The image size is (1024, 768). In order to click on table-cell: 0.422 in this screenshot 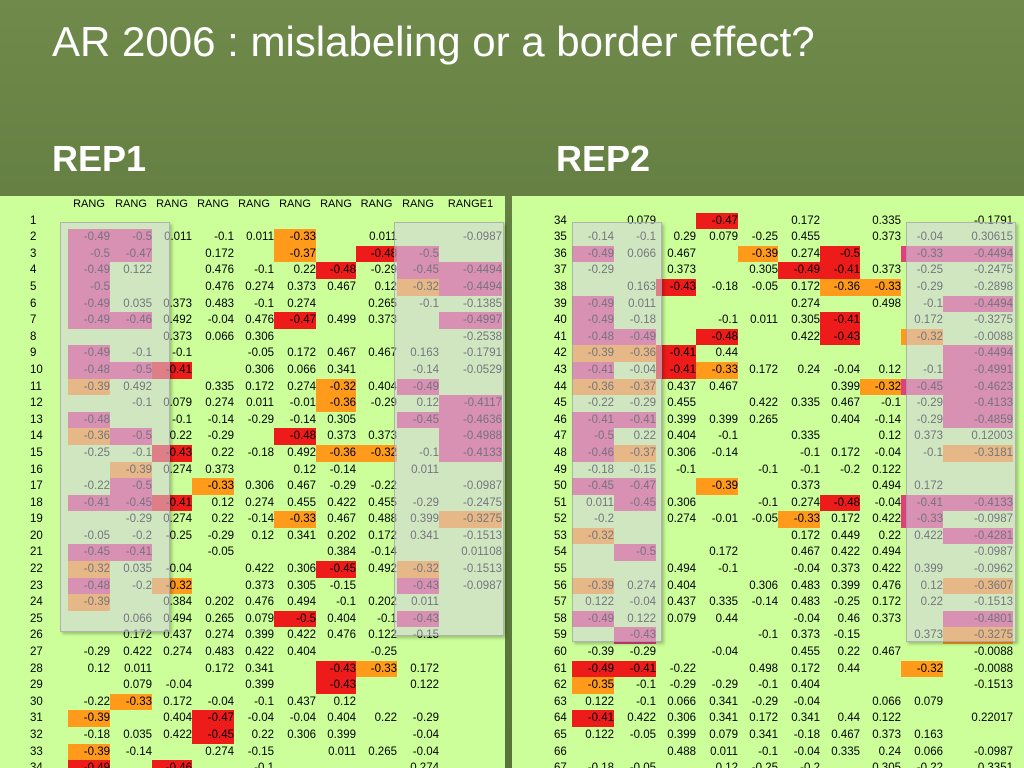, I will do `click(886, 519)`.